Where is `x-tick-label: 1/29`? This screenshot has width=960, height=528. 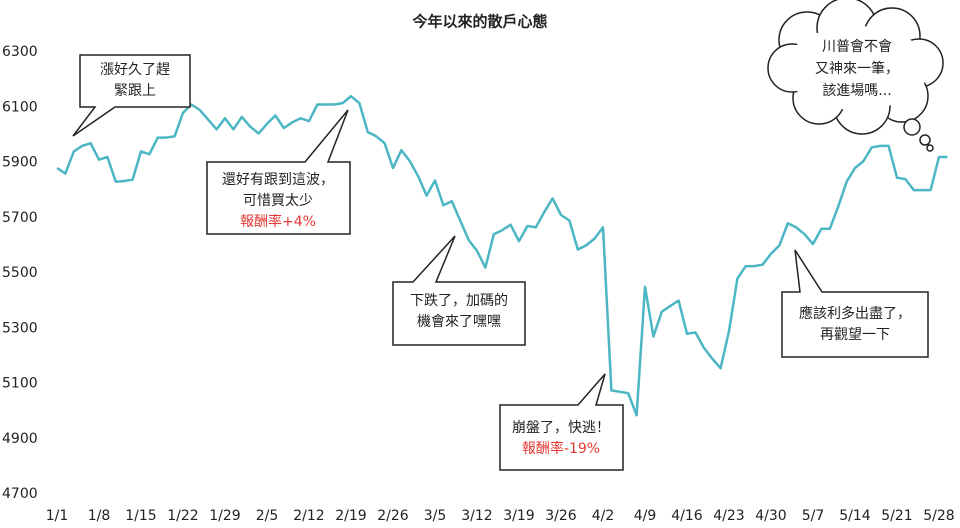
x-tick-label: 1/29 is located at coordinates (224, 516).